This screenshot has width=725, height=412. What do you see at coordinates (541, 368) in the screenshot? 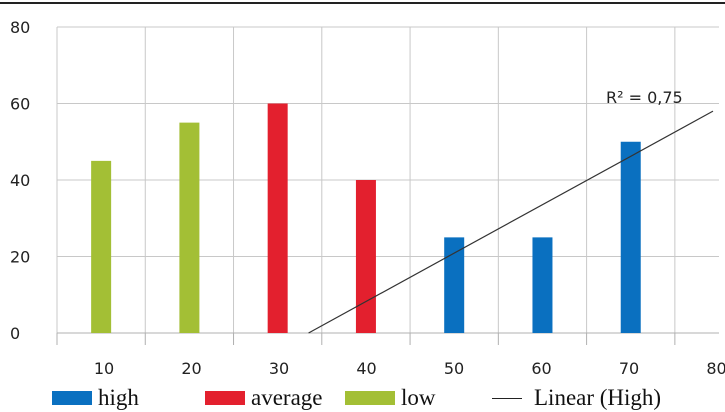
I see `x-tick-label-60: 60` at bounding box center [541, 368].